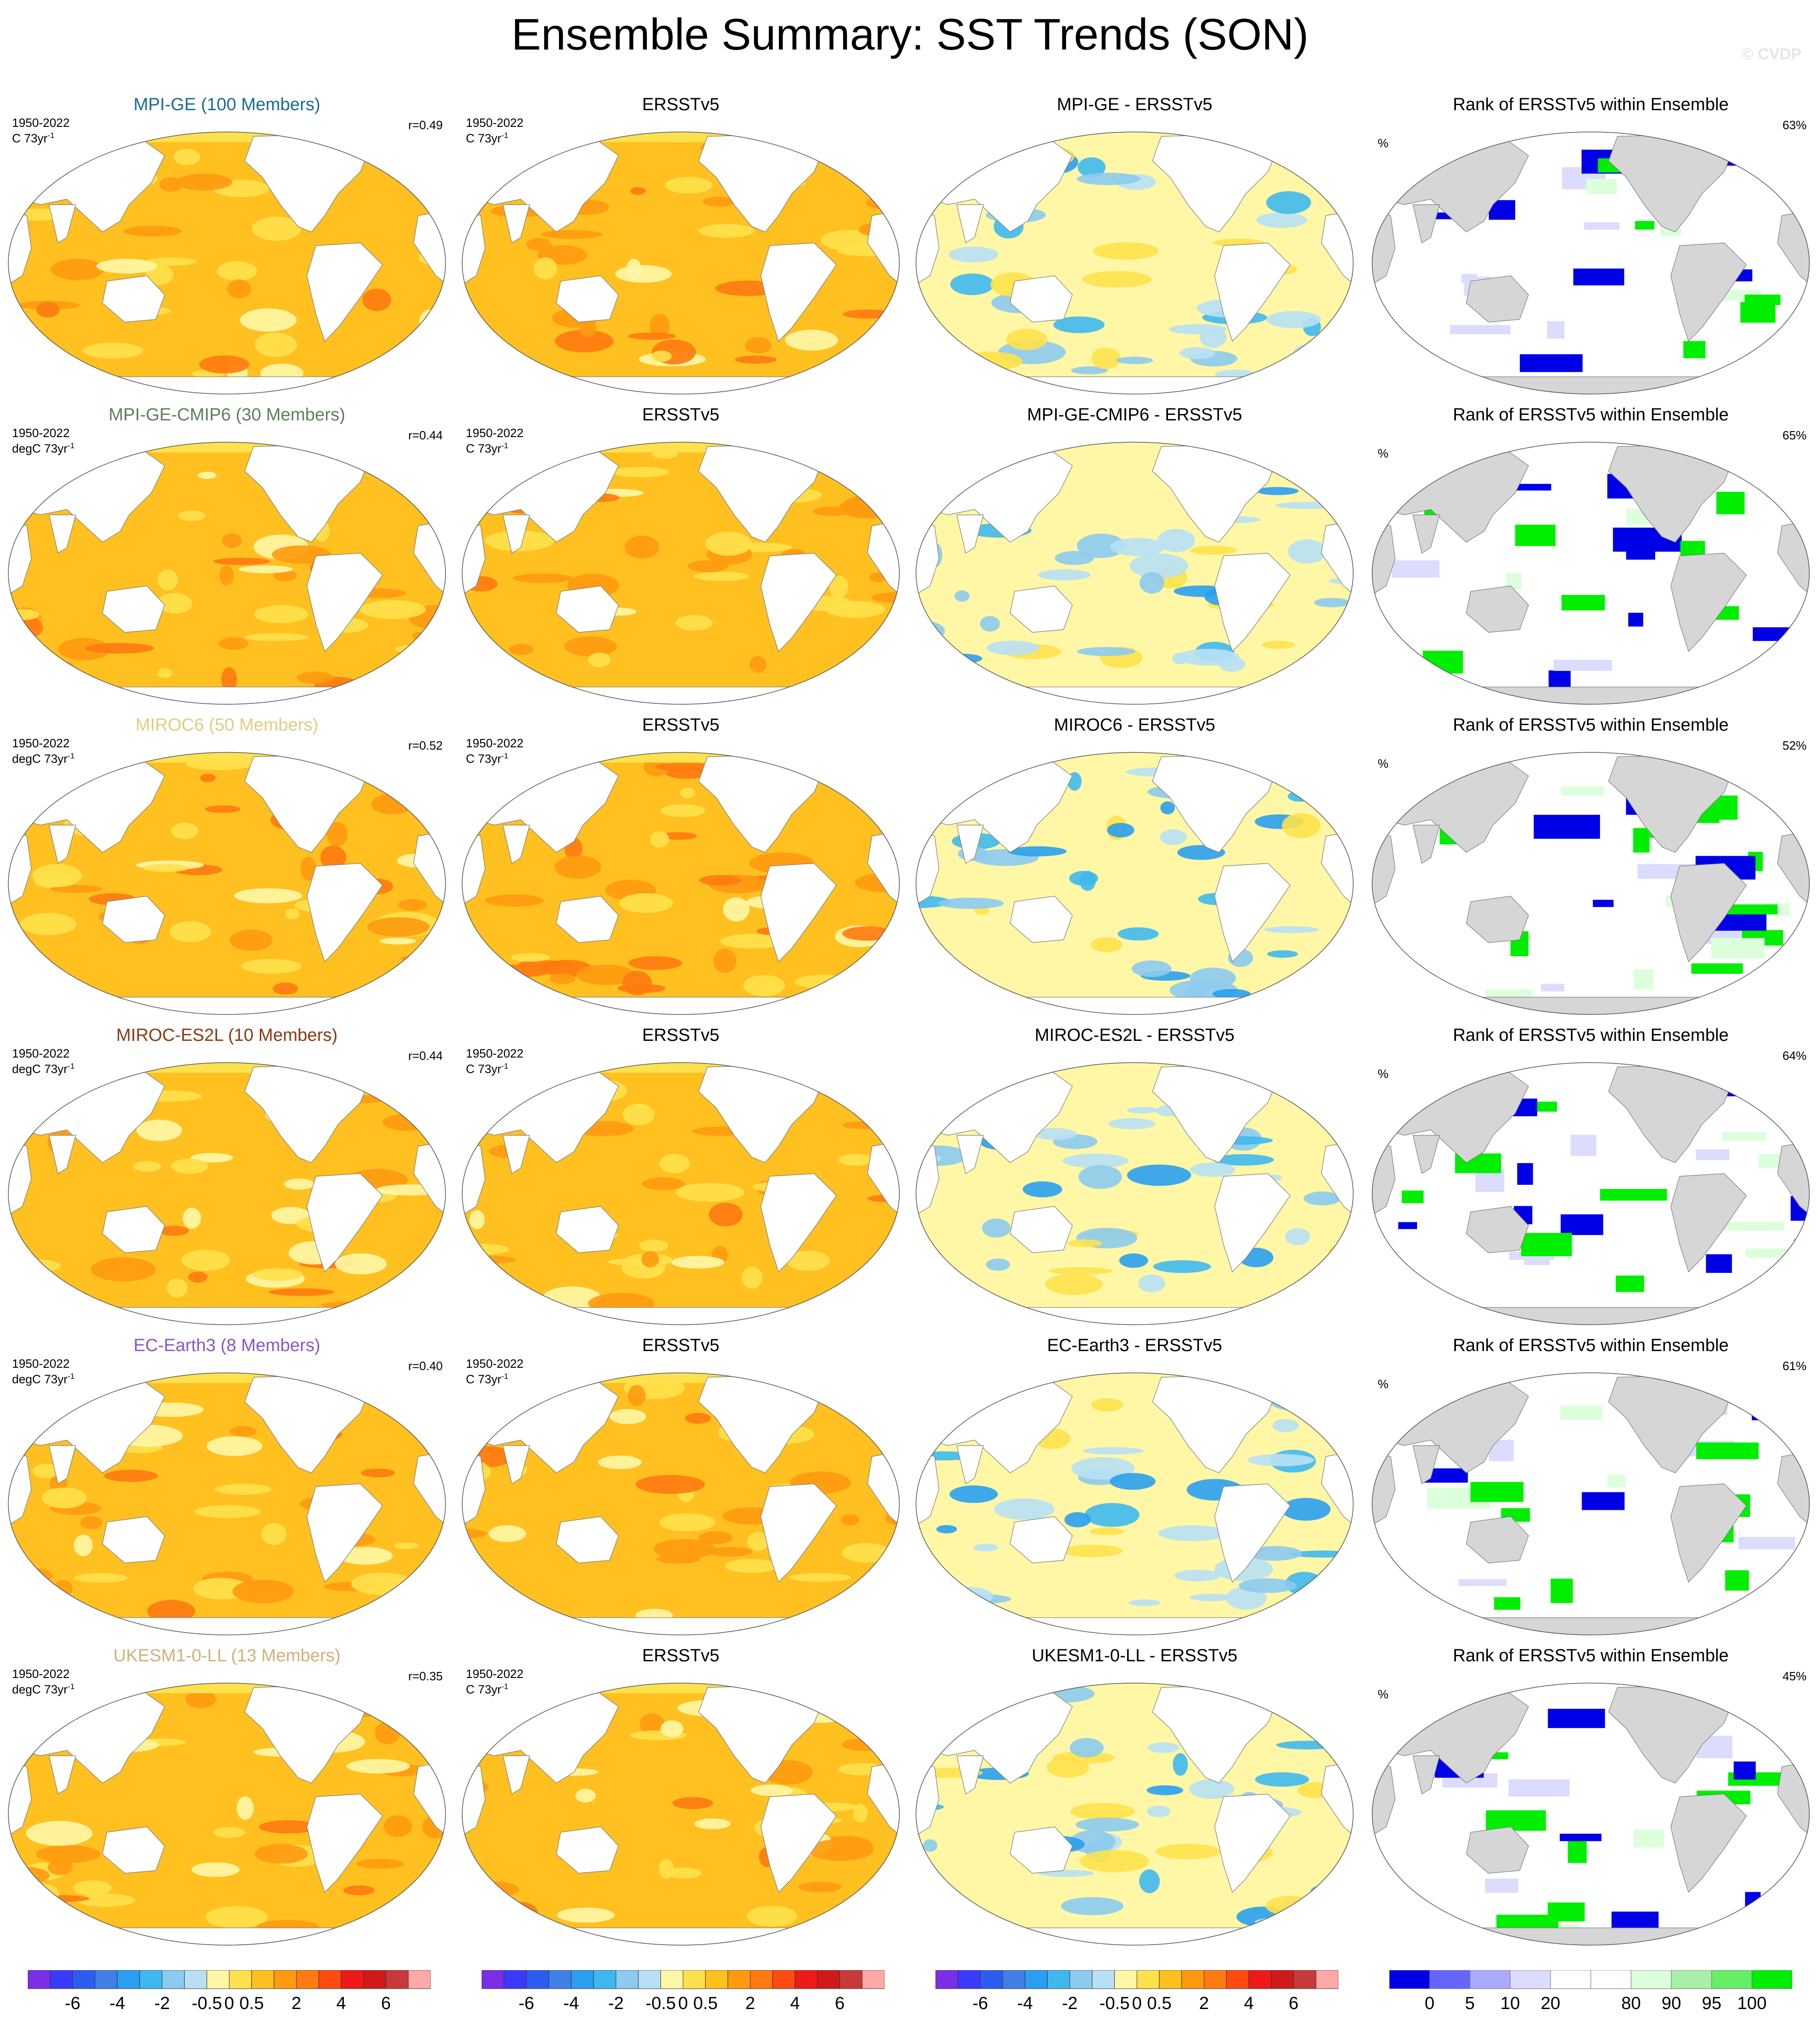 This screenshot has width=1820, height=2022. Describe the element at coordinates (1591, 415) in the screenshot. I see `rank-panel-title: Rank of ERSSTv5 within Ensemble` at that location.